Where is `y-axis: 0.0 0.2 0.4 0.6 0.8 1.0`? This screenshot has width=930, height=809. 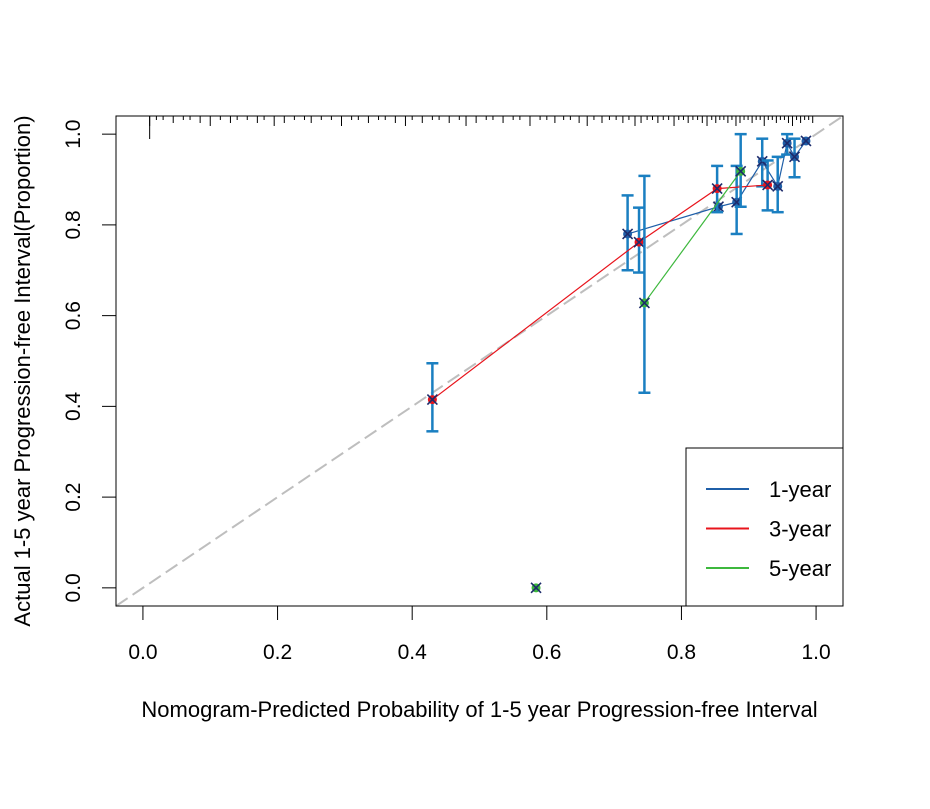 y-axis: 0.0 0.2 0.4 0.6 0.8 1.0 is located at coordinates (89, 361).